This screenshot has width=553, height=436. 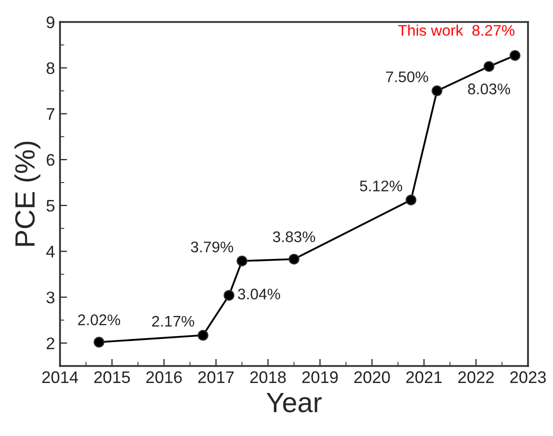 I want to click on y-tick-label: 9, so click(x=50, y=22).